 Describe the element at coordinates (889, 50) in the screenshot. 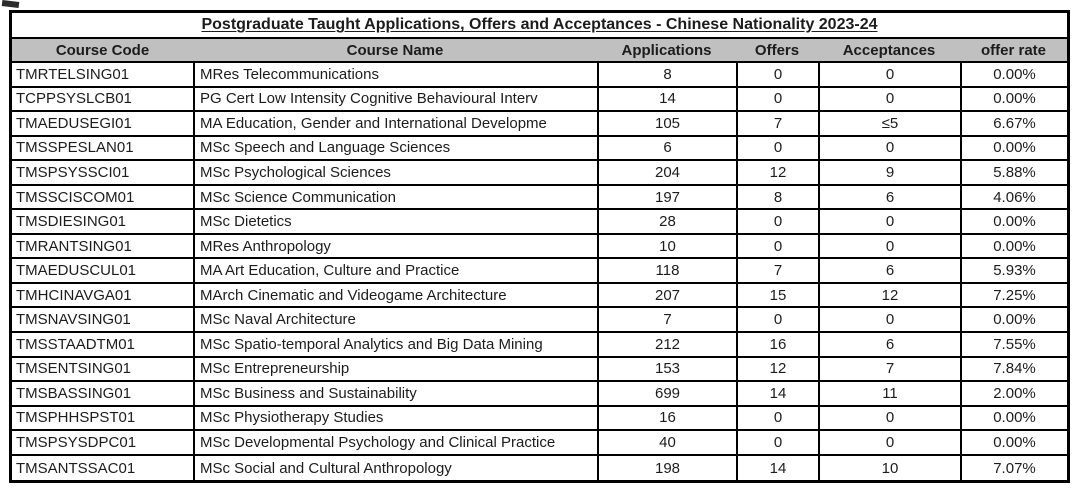

I see `column-header-acceptances: Acceptances` at that location.